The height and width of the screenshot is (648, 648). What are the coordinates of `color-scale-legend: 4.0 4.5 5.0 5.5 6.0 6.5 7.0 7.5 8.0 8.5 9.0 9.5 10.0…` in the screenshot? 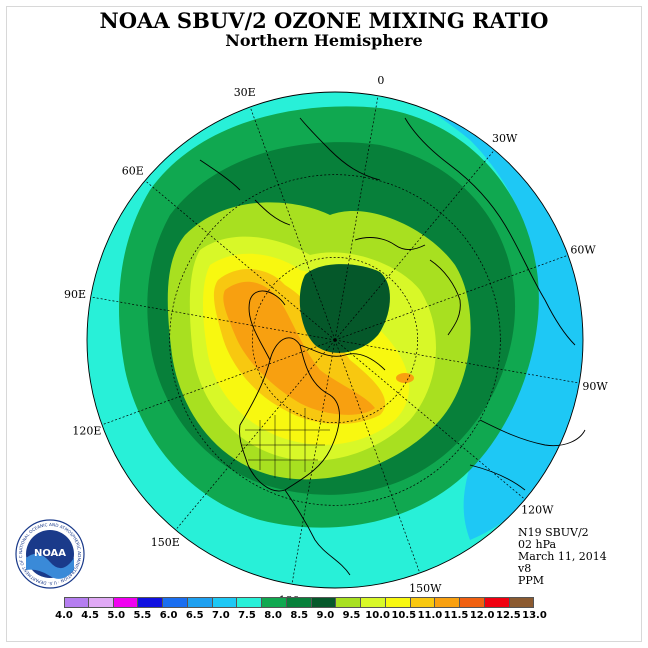 It's located at (319, 609).